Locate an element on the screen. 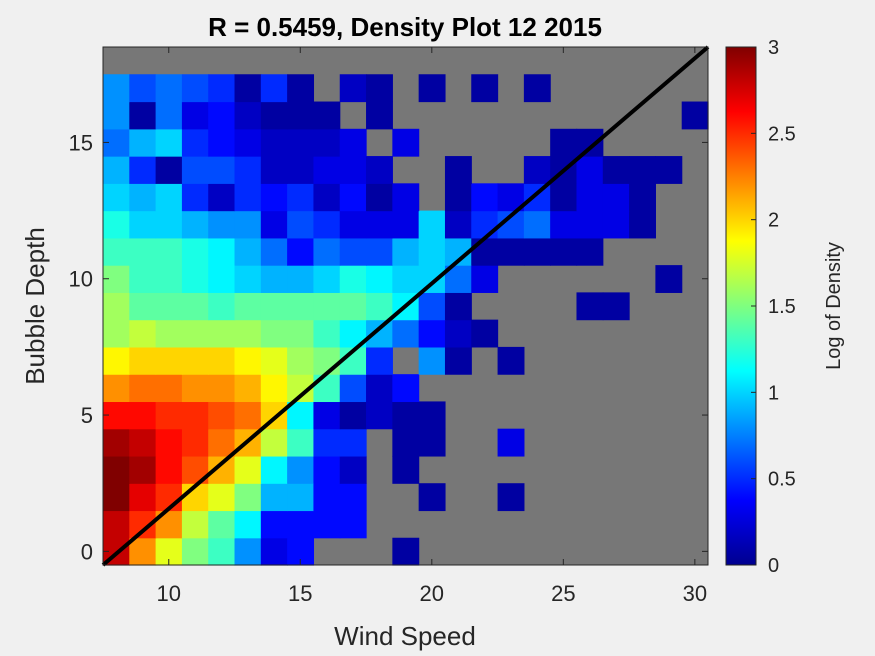 This screenshot has width=875, height=656. colorbar: 0 0.5 1 1.5 2 2.5 3 Log of Density is located at coordinates (785, 307).